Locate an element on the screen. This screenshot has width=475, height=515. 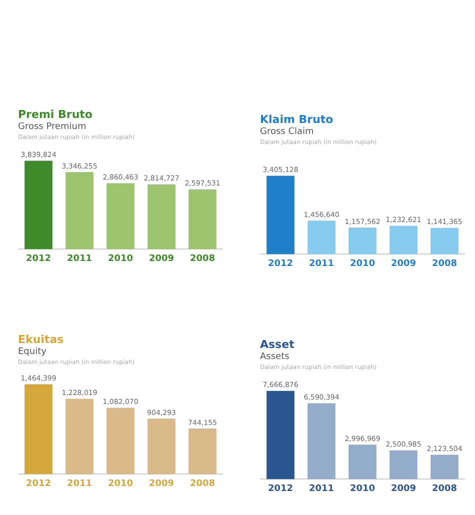
chart-subtitle: Assets is located at coordinates (275, 357).